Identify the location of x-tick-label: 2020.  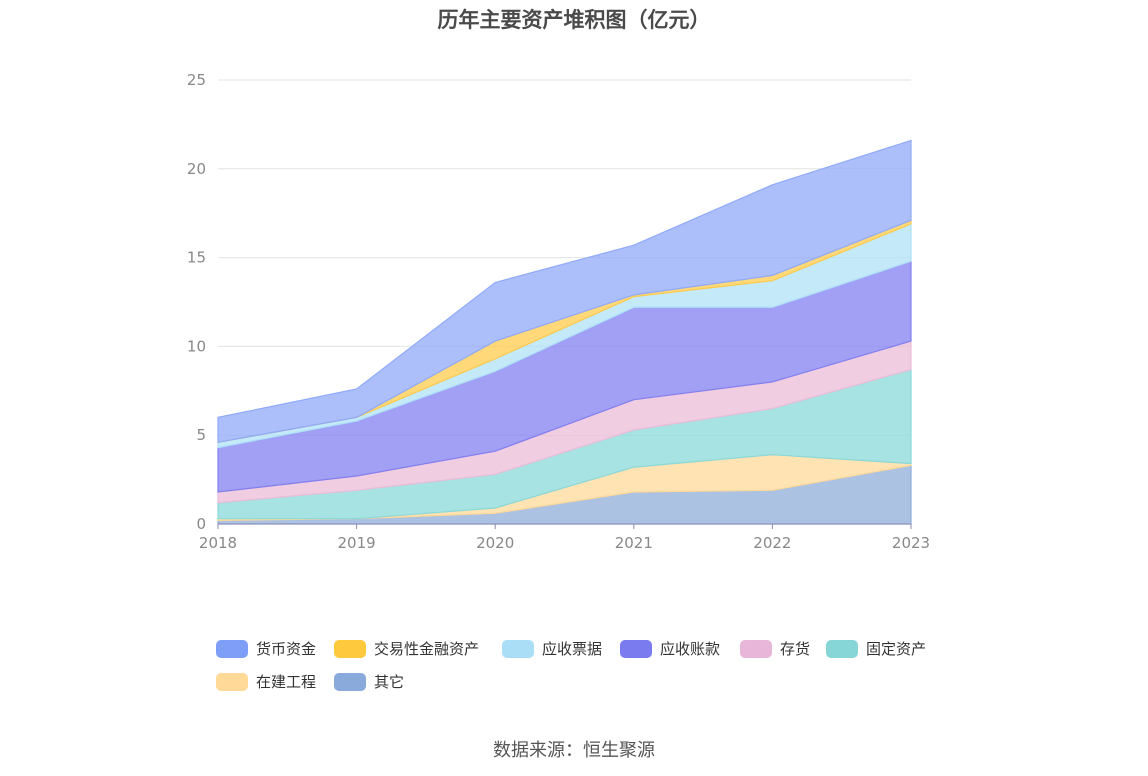
(495, 543).